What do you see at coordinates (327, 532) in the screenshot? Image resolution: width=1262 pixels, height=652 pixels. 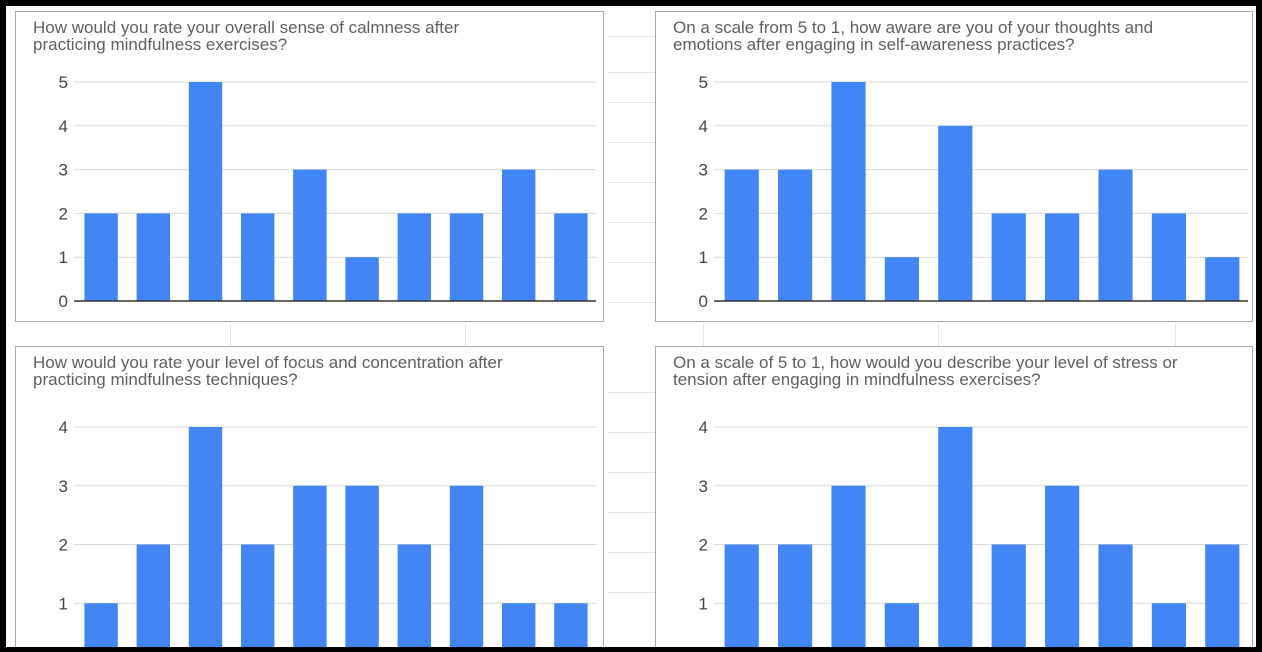 I see `bar-chart: 1 2 3 4` at bounding box center [327, 532].